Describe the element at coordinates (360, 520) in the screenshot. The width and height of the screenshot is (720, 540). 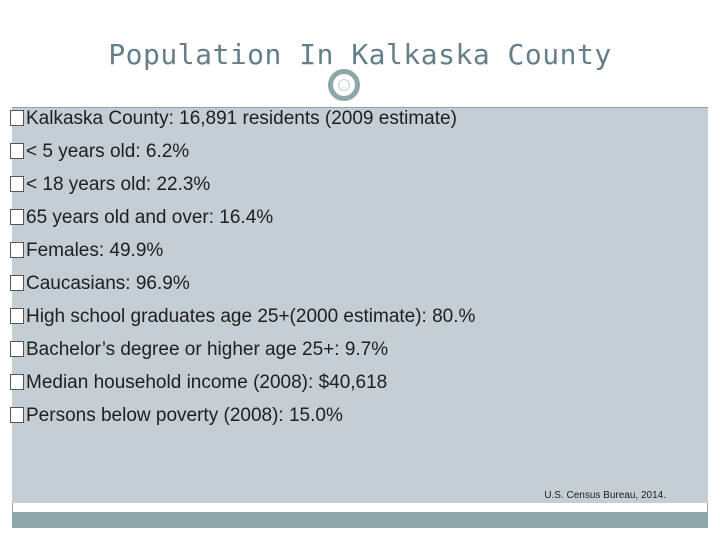
I see `bottom-accent-bar` at that location.